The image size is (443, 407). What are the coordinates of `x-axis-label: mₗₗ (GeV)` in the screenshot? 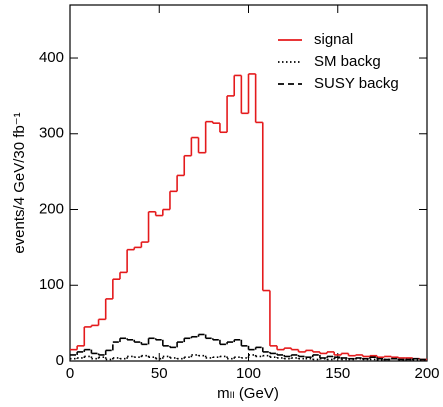 It's located at (248, 393).